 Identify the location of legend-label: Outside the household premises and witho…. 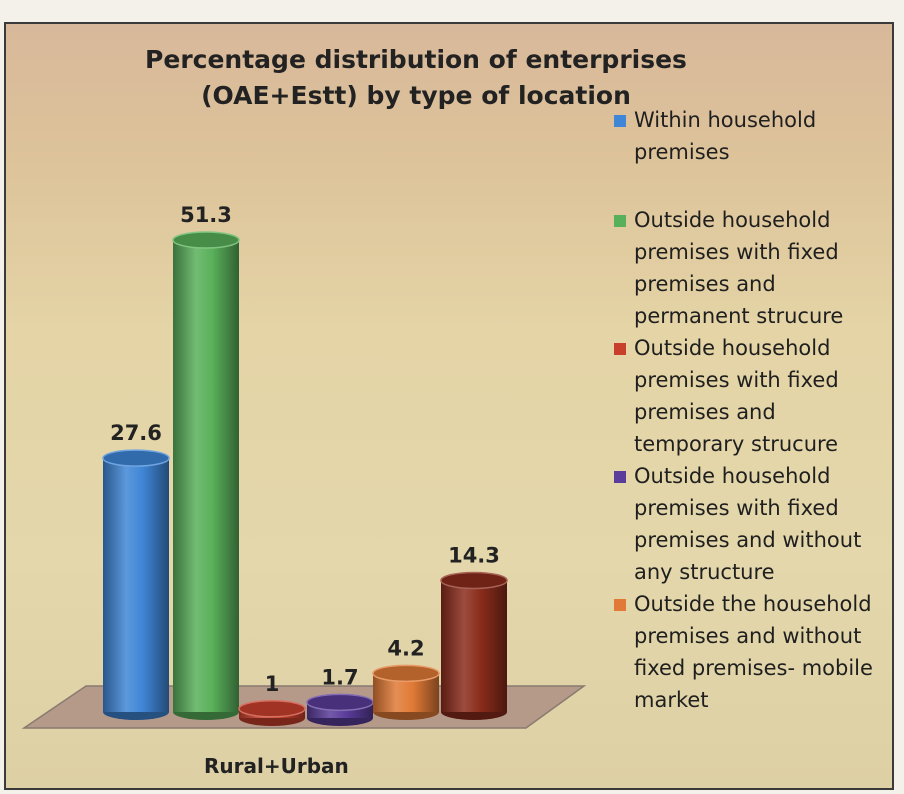
(753, 652).